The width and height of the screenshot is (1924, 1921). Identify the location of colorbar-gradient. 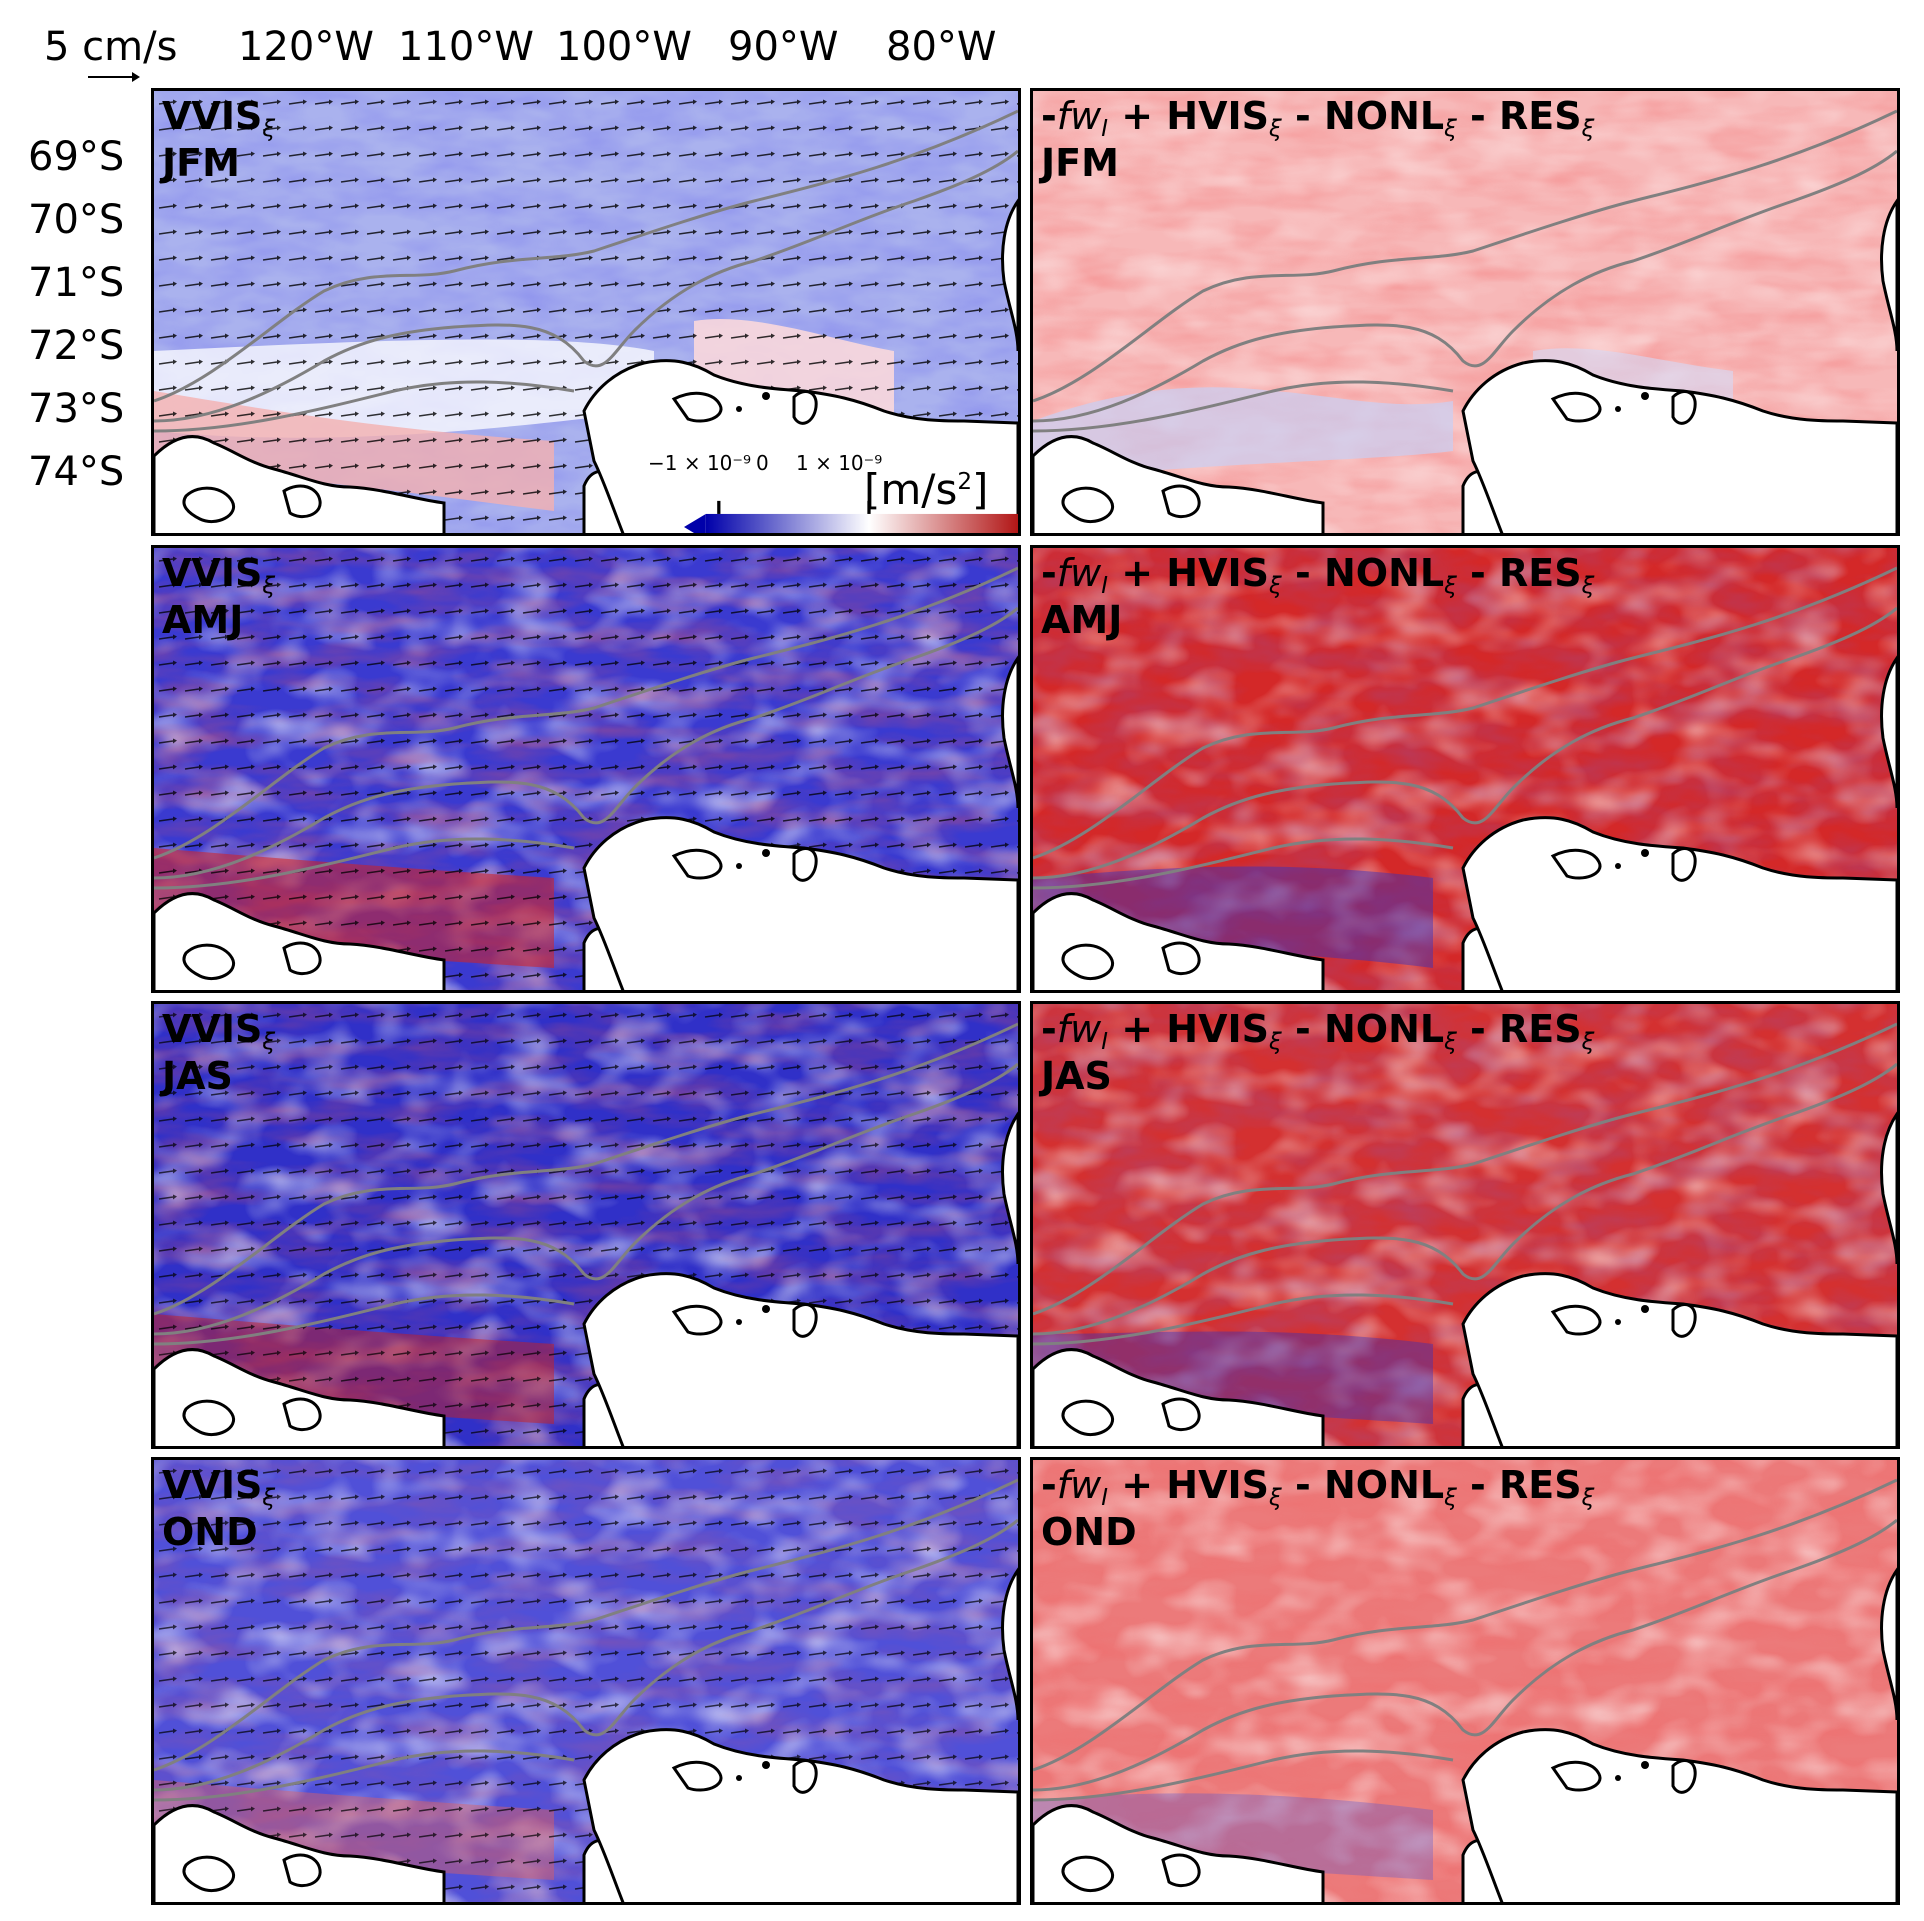
(851, 516).